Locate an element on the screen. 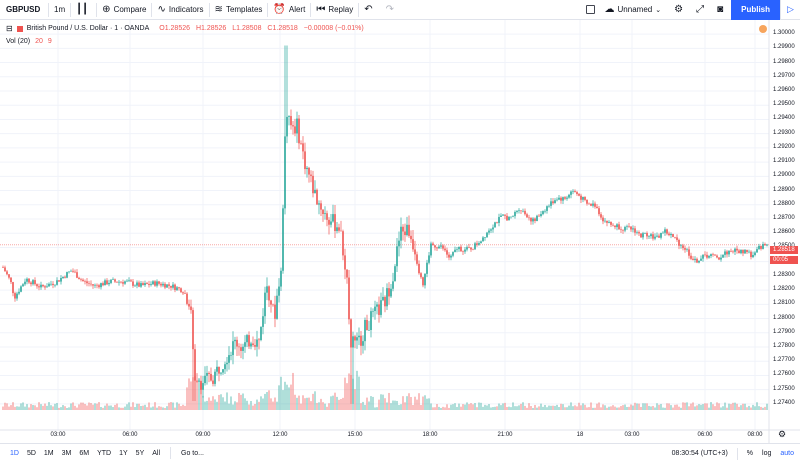 This screenshot has width=800, height=462. price-axis-label: 1.29600 is located at coordinates (784, 90).